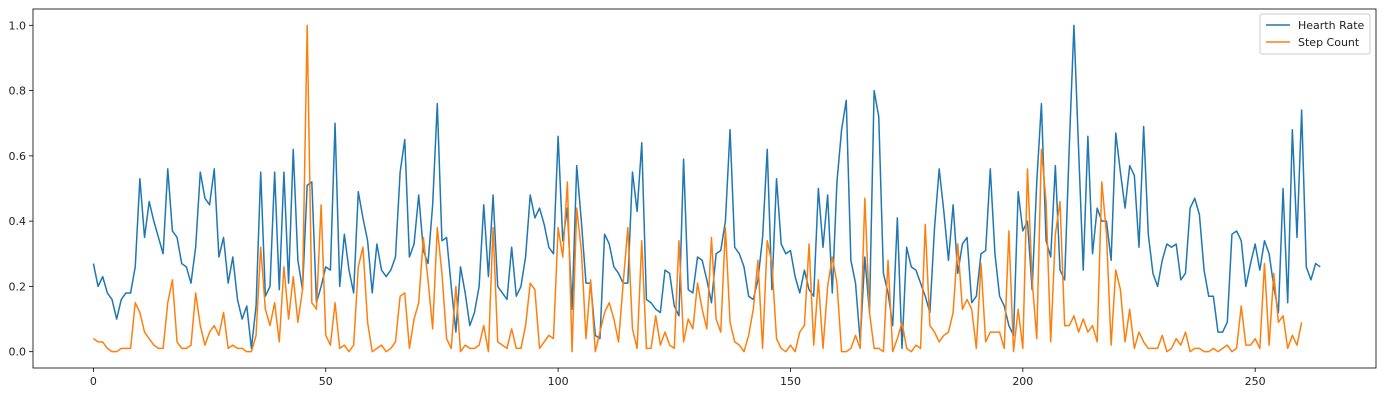  What do you see at coordinates (1022, 381) in the screenshot?
I see `x-tick-label: 200` at bounding box center [1022, 381].